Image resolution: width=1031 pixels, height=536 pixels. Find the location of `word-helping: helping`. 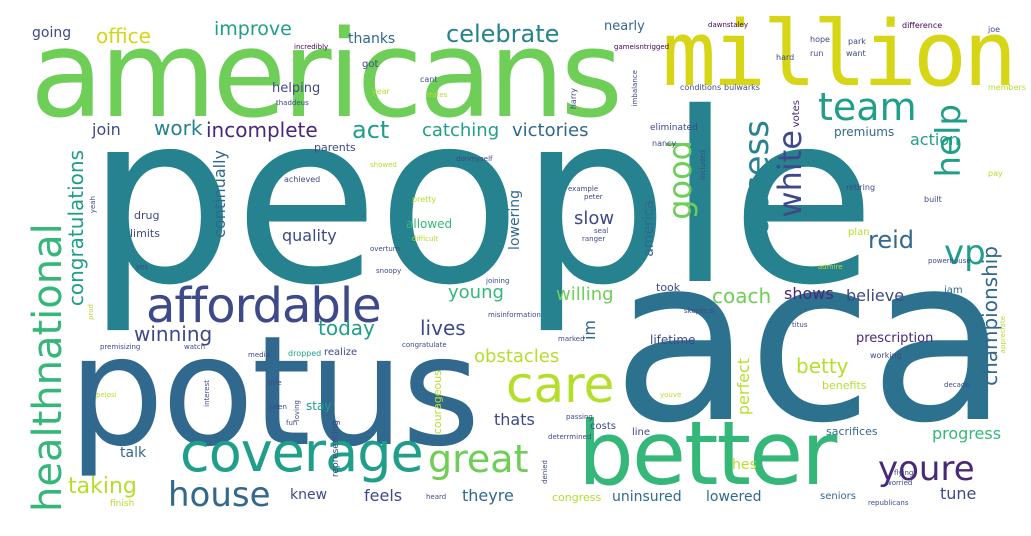

word-helping: helping is located at coordinates (296, 88).